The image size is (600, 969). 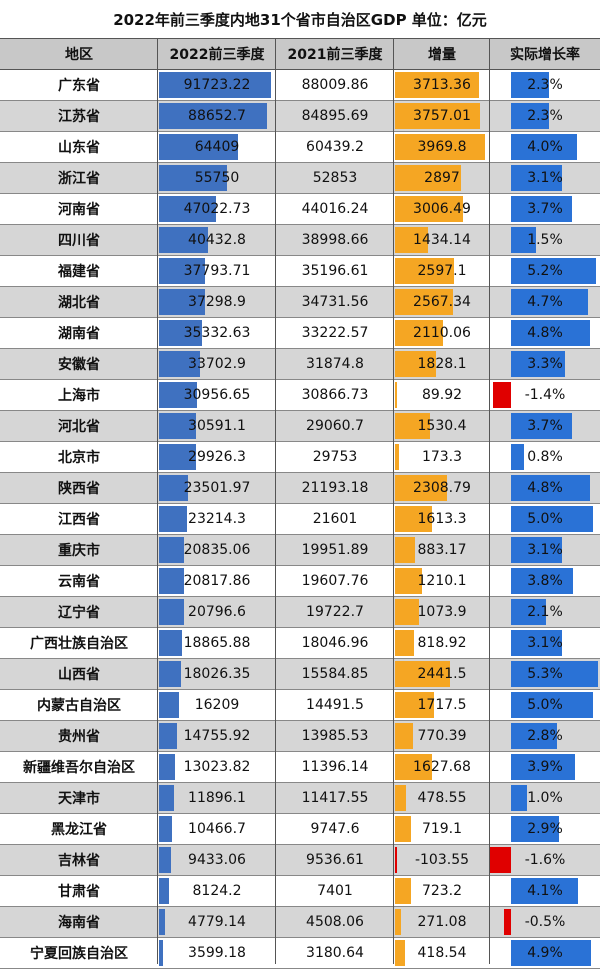 I want to click on gdp-2022-value: 37298.9, so click(x=217, y=302).